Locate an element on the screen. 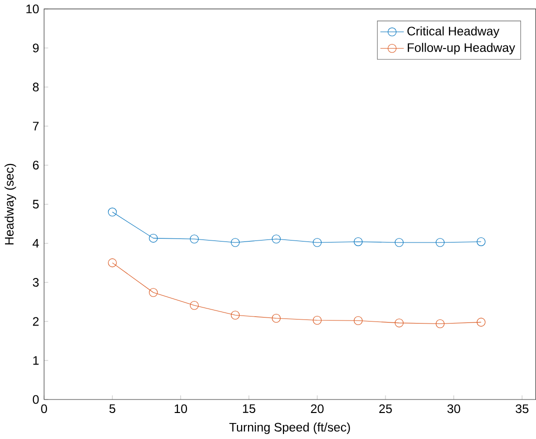 This screenshot has width=536, height=439. legend-label: Follow-up Headway is located at coordinates (462, 49).